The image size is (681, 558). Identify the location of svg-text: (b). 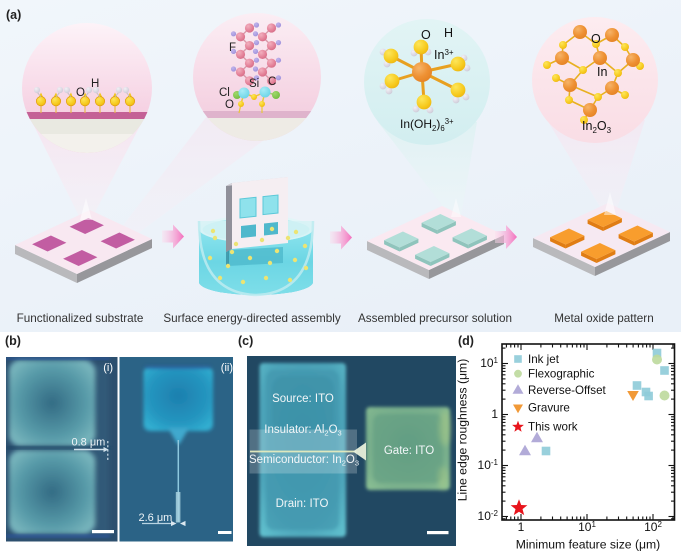
(13, 341).